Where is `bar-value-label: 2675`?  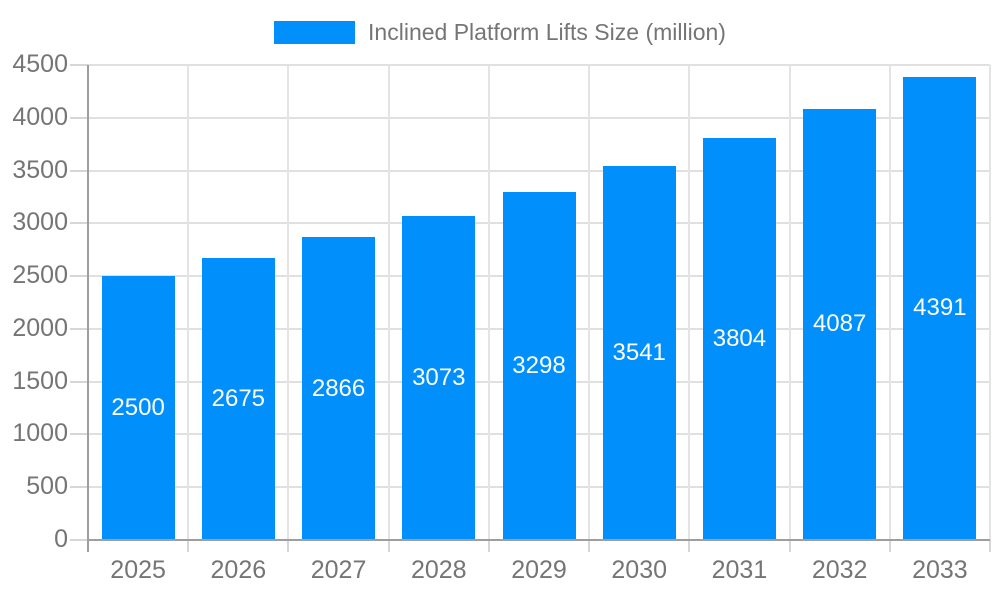 bar-value-label: 2675 is located at coordinates (238, 398).